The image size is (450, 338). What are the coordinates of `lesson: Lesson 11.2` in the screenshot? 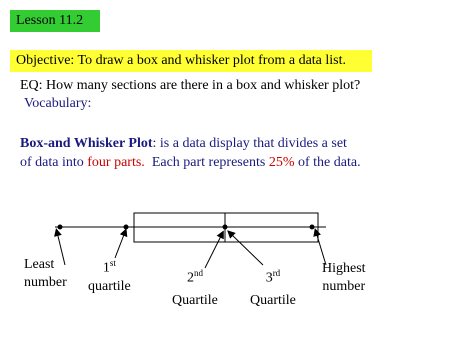 It's located at (50, 20).